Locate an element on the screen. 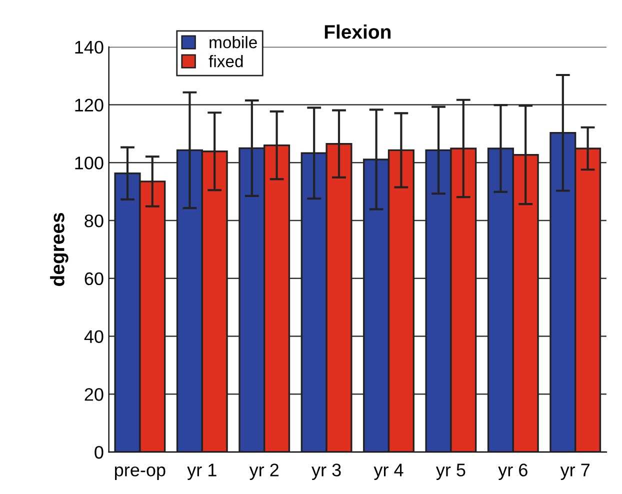 This screenshot has width=622, height=494. x-tick-label: pre-op is located at coordinates (140, 473).